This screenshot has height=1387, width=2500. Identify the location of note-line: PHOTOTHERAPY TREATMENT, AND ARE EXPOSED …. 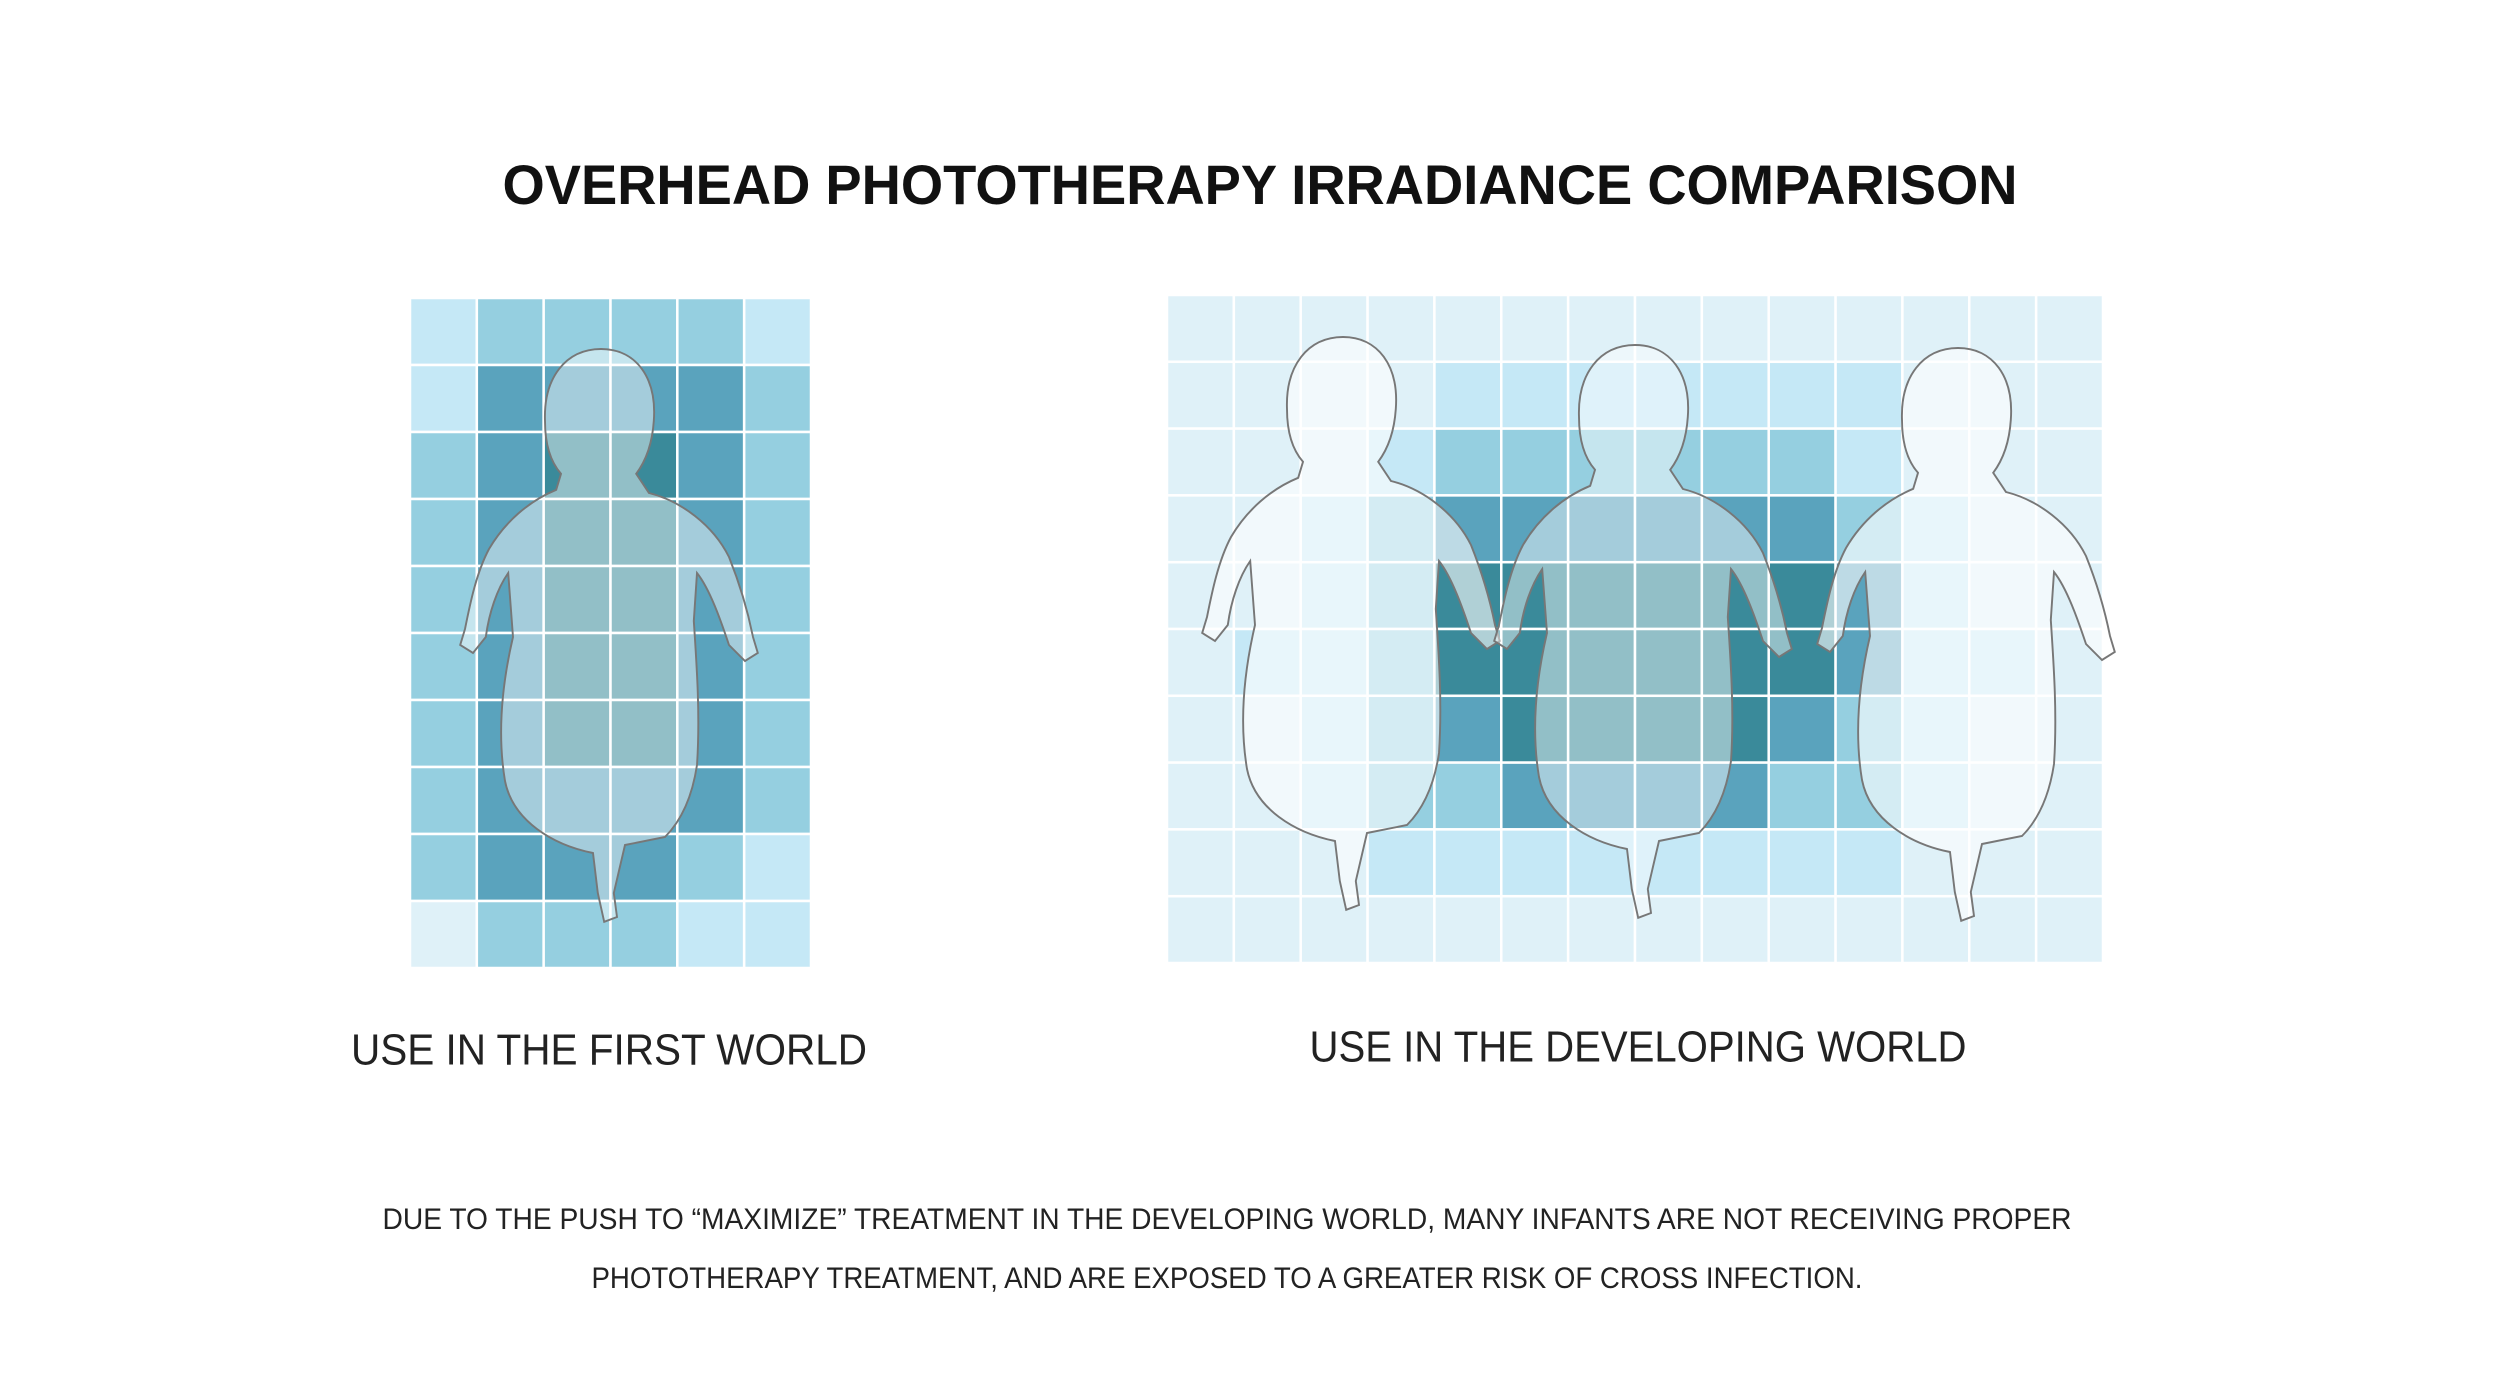
(1227, 1278).